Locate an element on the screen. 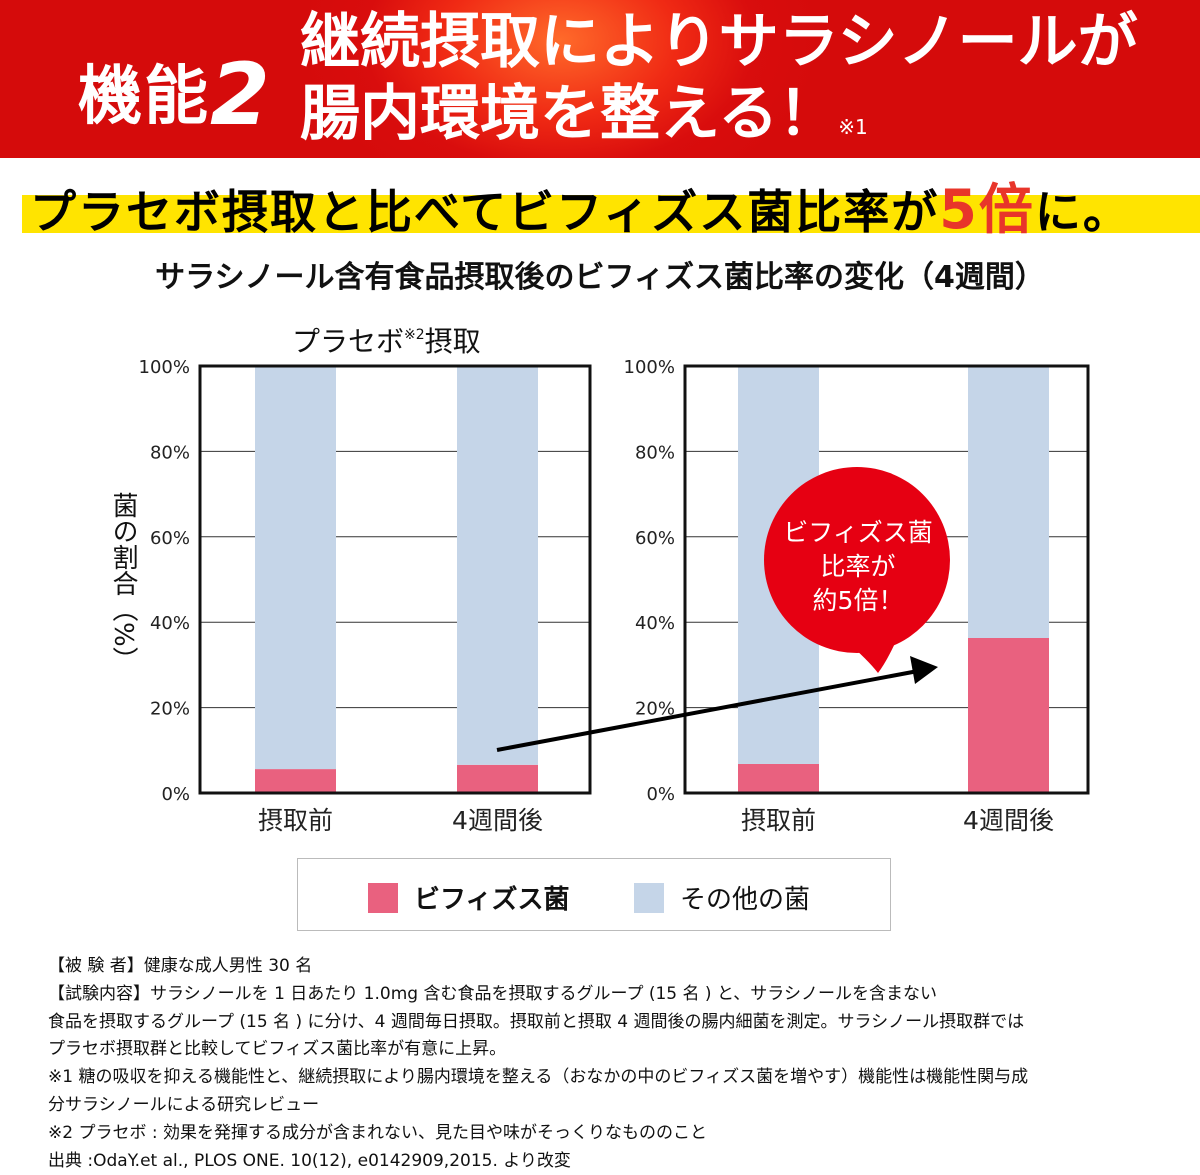 The width and height of the screenshot is (1200, 1175). feature-number: 2 is located at coordinates (241, 95).